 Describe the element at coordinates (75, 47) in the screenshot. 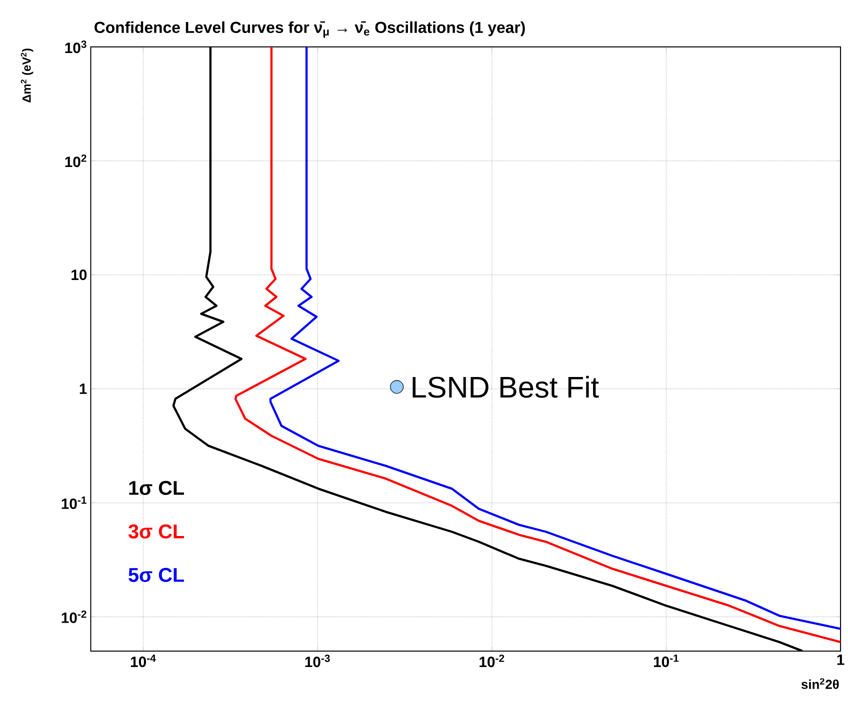

I see `y-tick-label: 10$^{3}$` at that location.